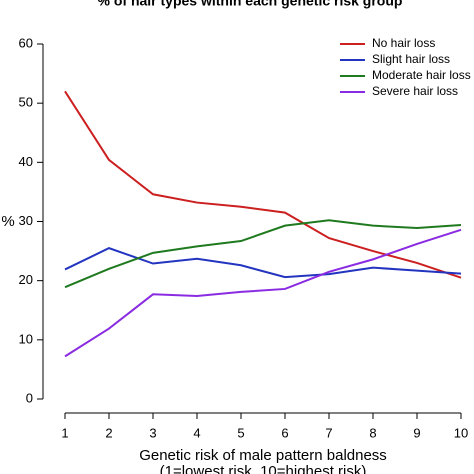  What do you see at coordinates (240, 432) in the screenshot?
I see `x-tick-label: 5` at bounding box center [240, 432].